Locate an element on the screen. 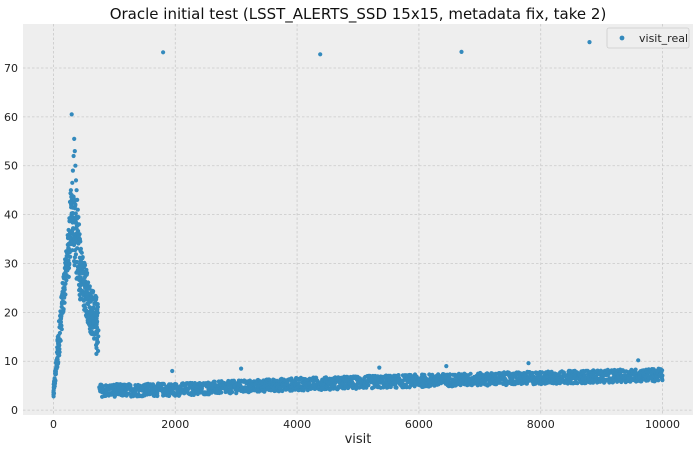 The width and height of the screenshot is (700, 453). legend-marker is located at coordinates (622, 38).